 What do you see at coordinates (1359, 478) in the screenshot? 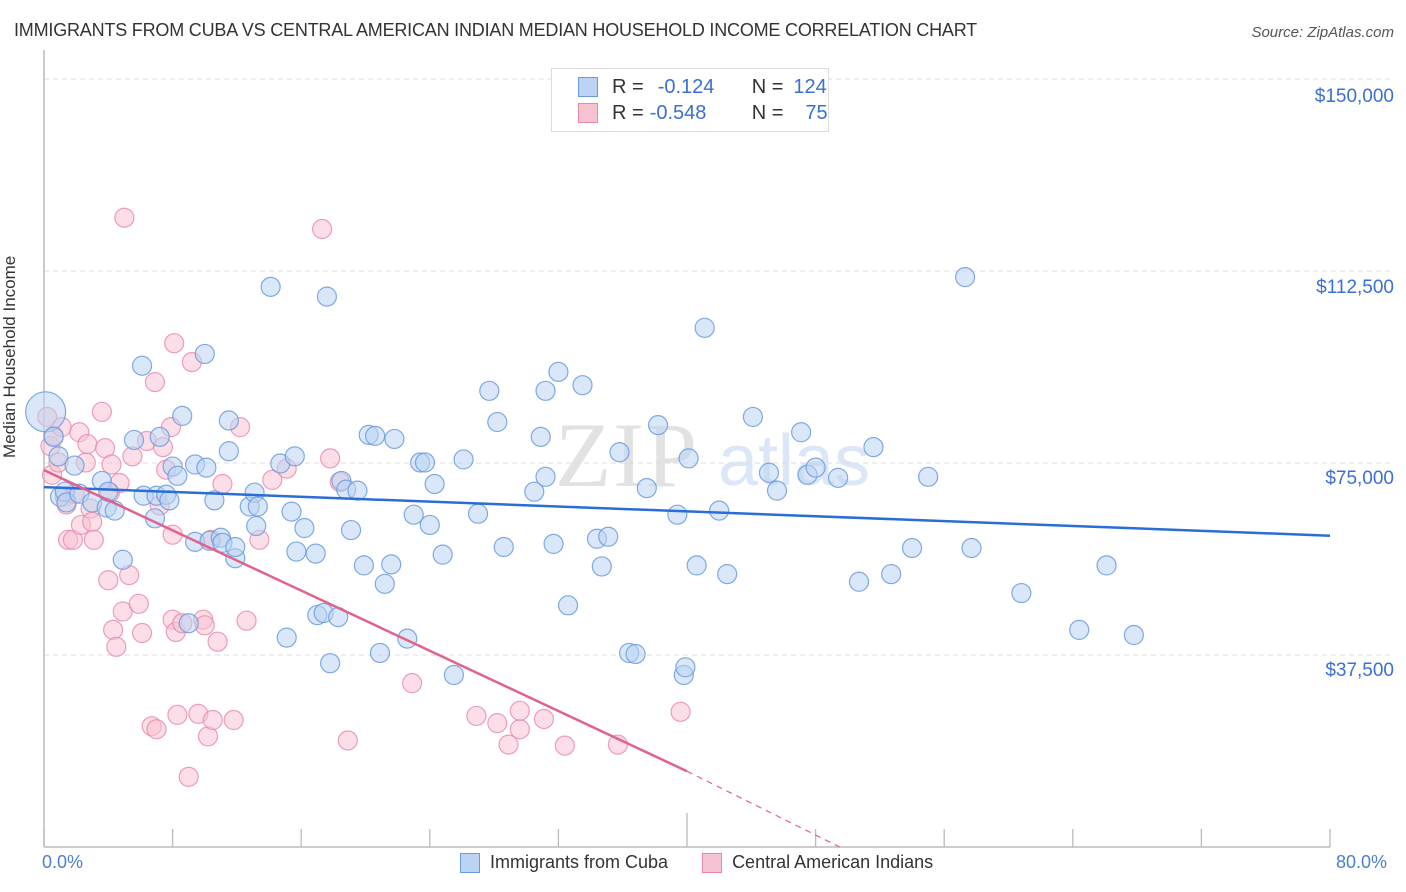
I see `y-tick-label-75000: $75,000` at bounding box center [1359, 478].